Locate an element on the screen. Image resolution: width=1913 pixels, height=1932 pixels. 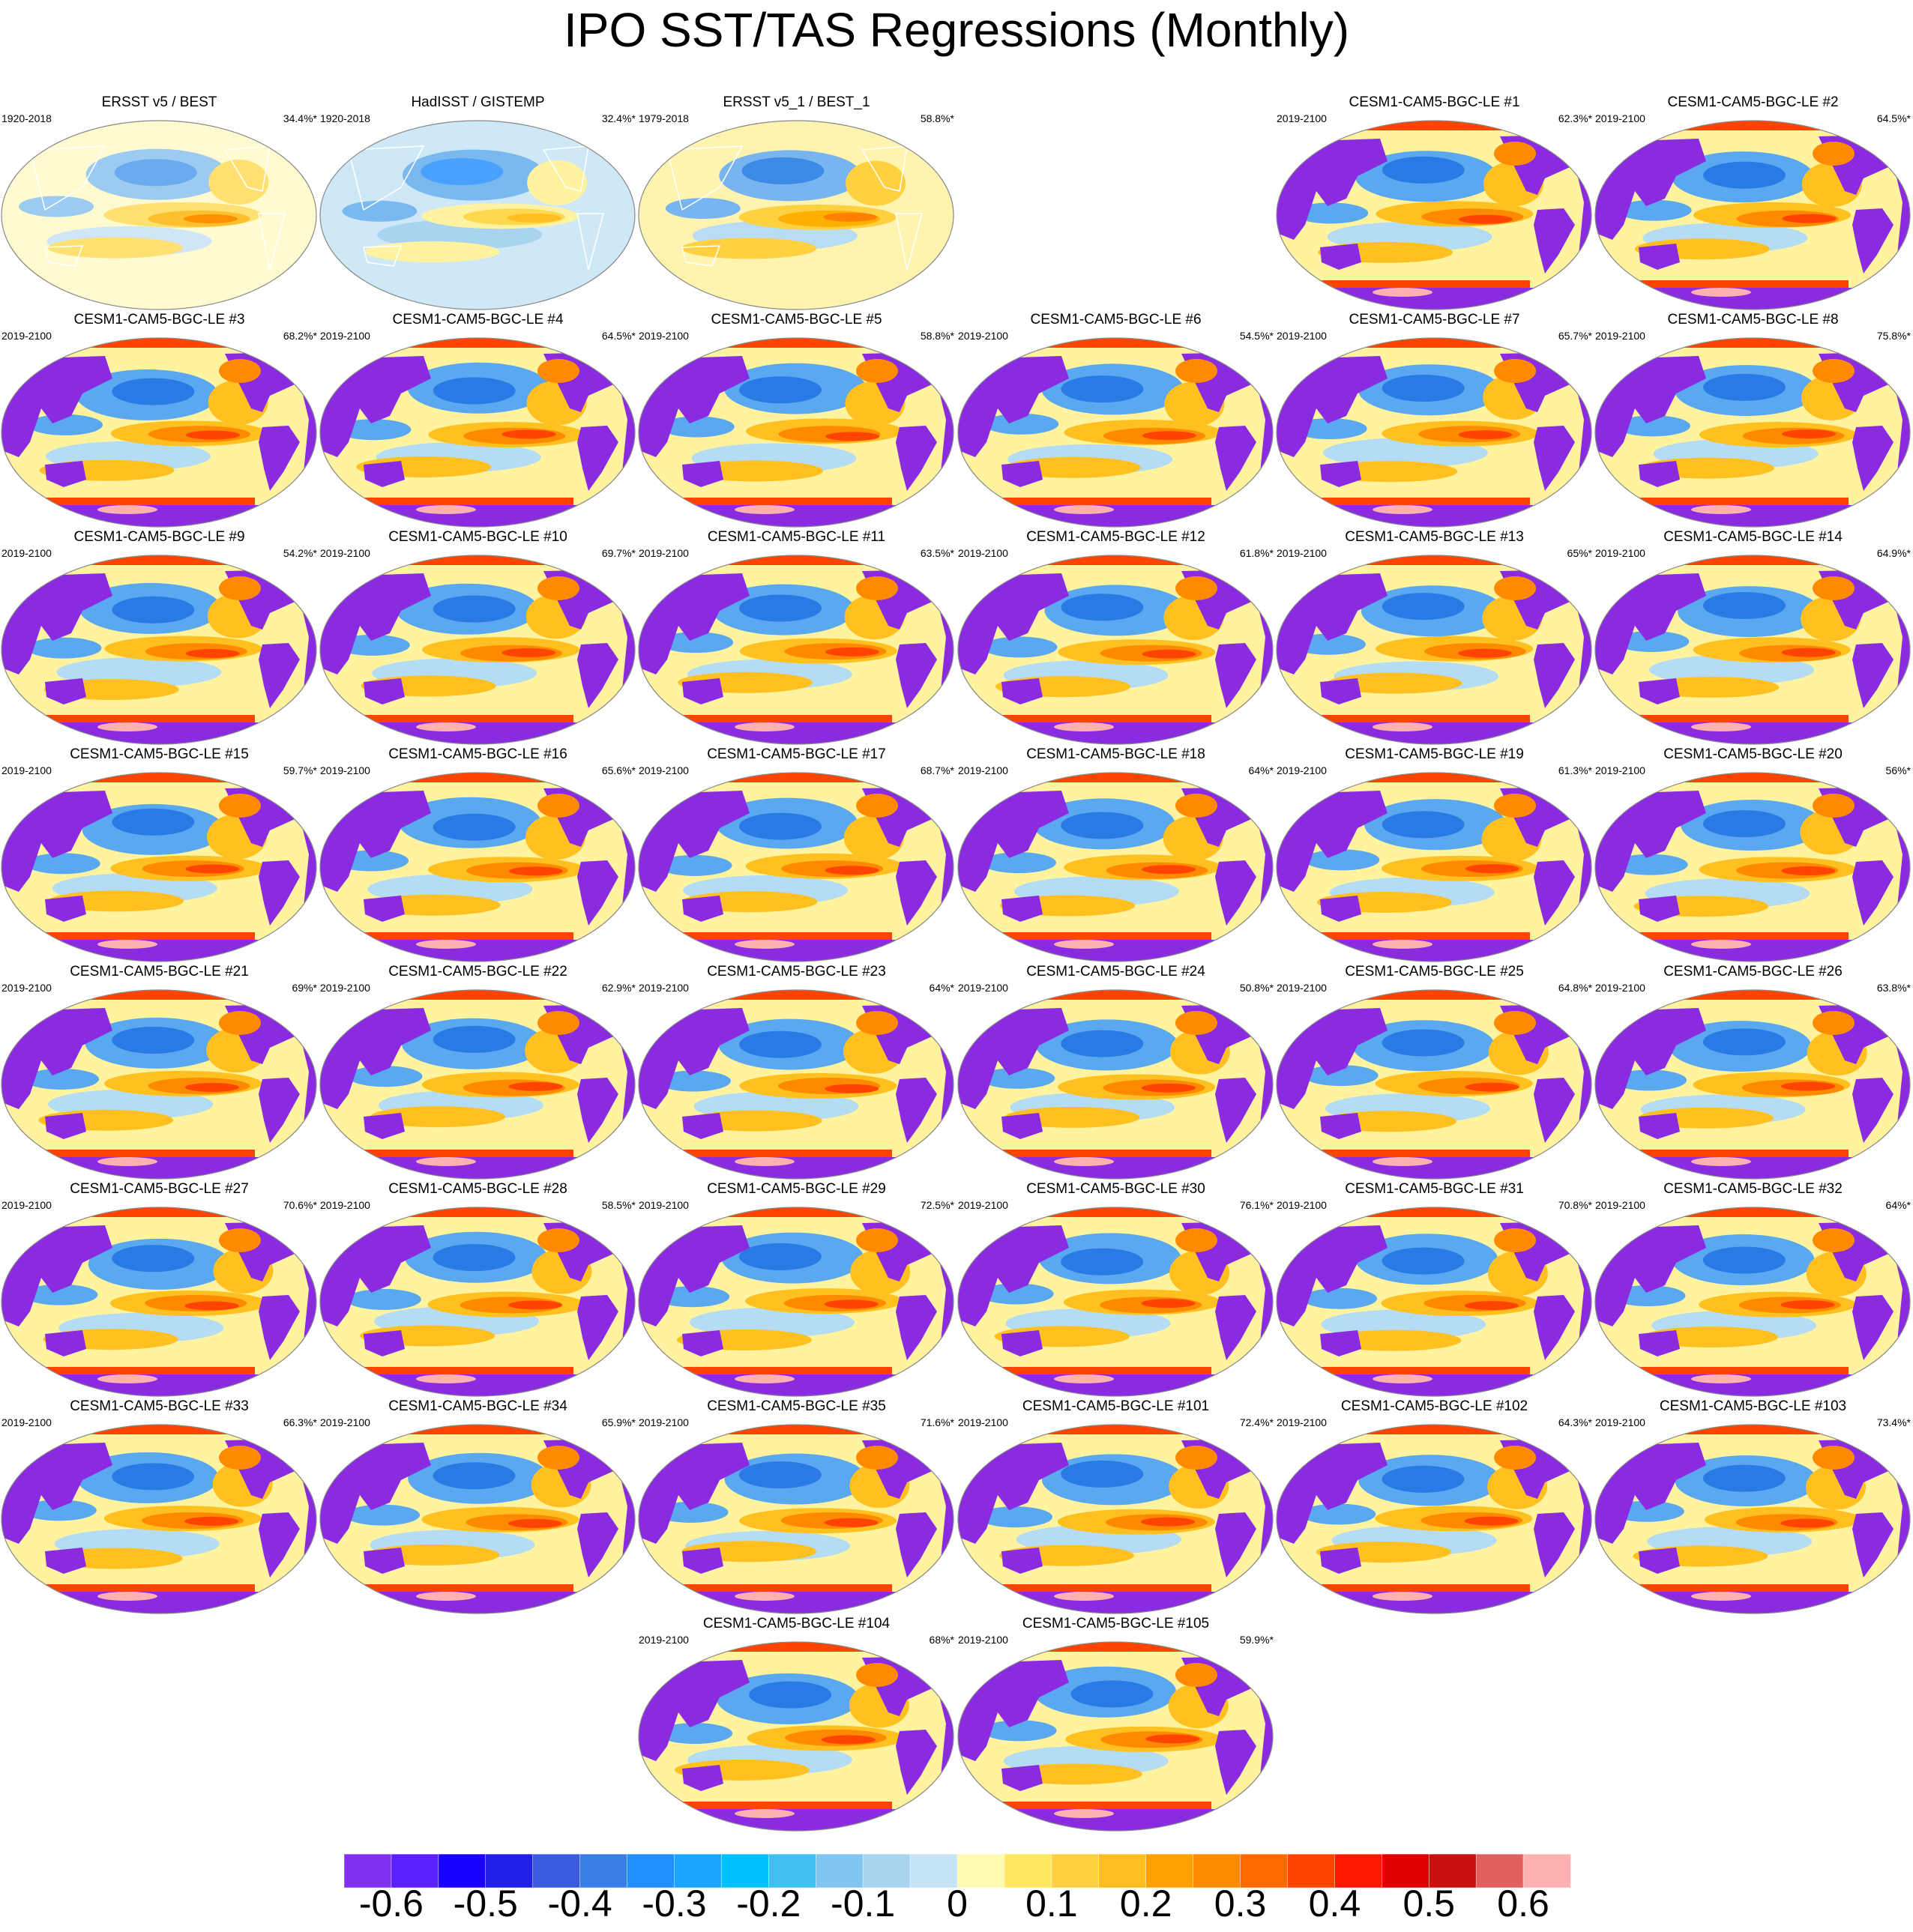
map-panel: CESM1-CAM5-BGC-LE #21 2019-2100 69%* is located at coordinates (160, 1072).